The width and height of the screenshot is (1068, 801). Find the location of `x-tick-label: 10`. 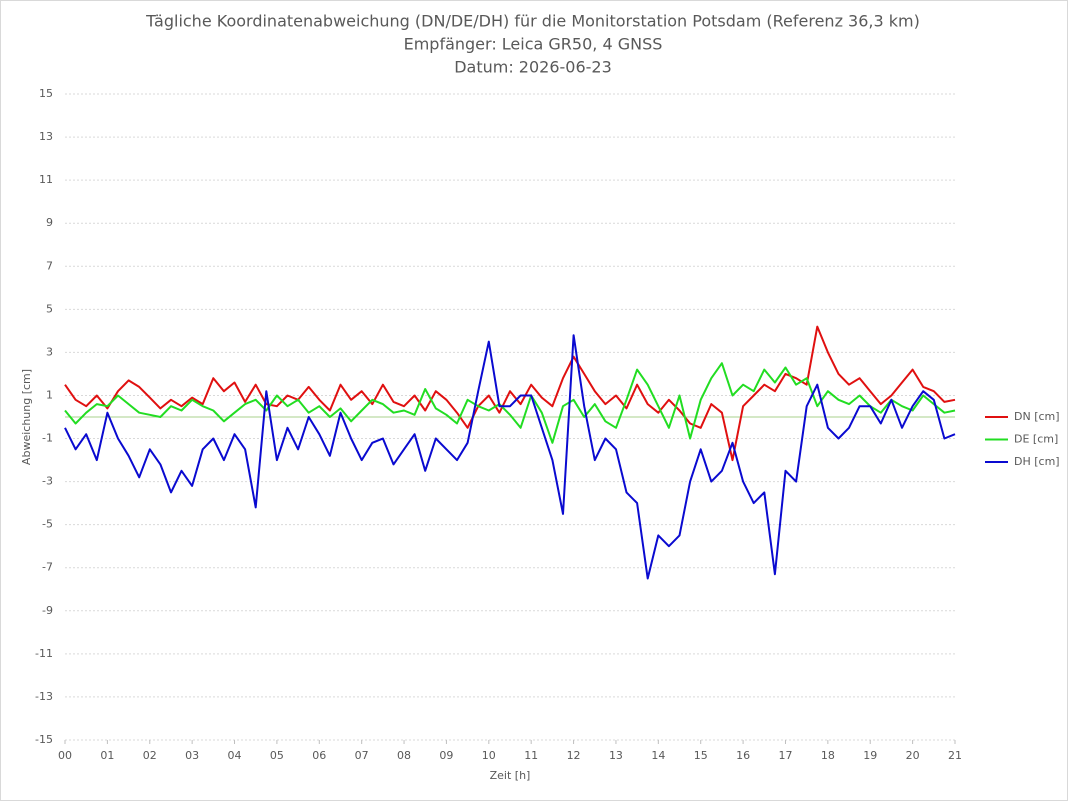

x-tick-label: 10 is located at coordinates (489, 755).